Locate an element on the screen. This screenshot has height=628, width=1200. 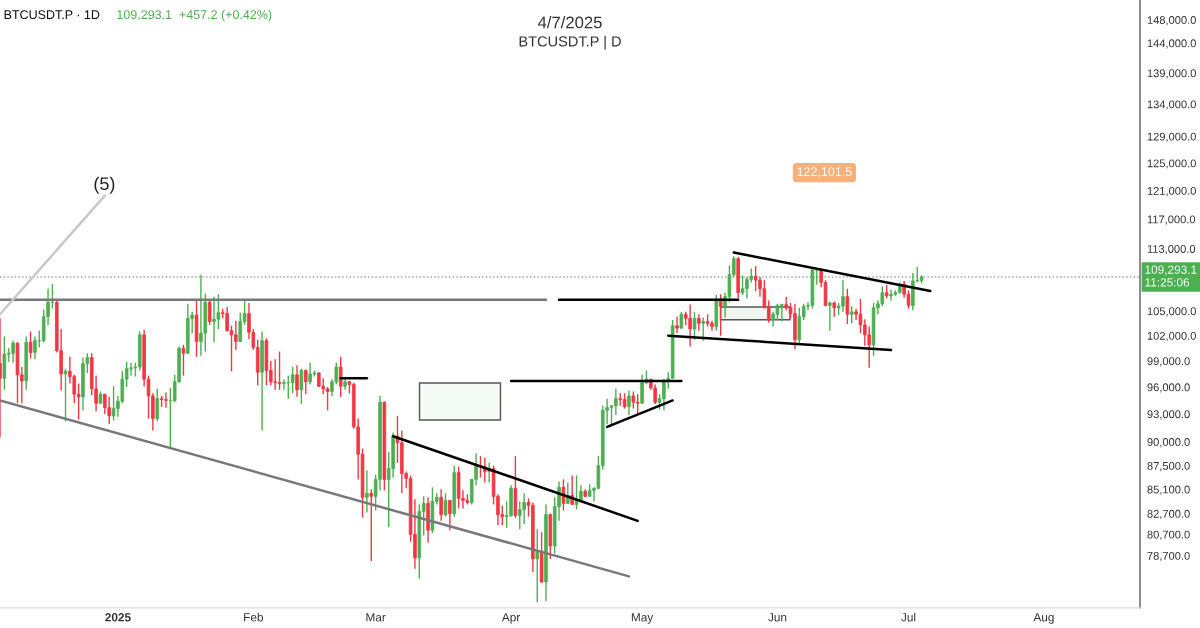
x-tick-label: May is located at coordinates (642, 618).